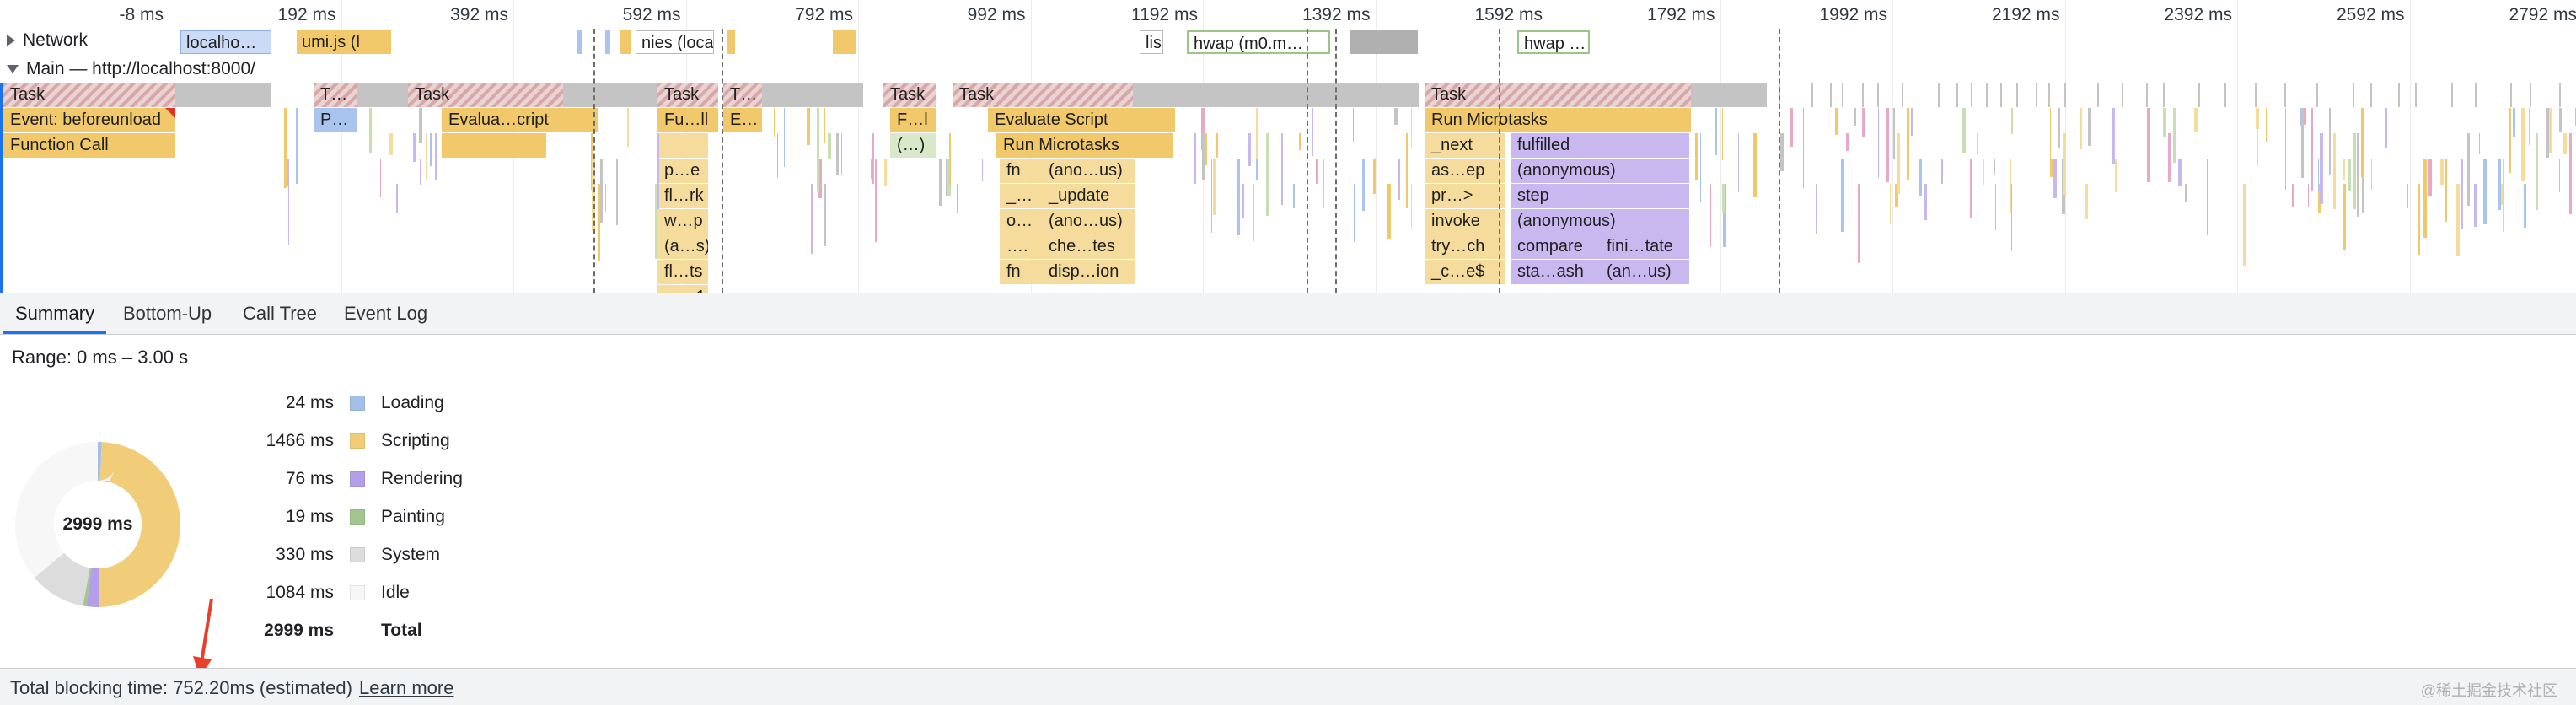 Image resolution: width=2576 pixels, height=705 pixels. I want to click on flame-function-call: Function Call, so click(89, 145).